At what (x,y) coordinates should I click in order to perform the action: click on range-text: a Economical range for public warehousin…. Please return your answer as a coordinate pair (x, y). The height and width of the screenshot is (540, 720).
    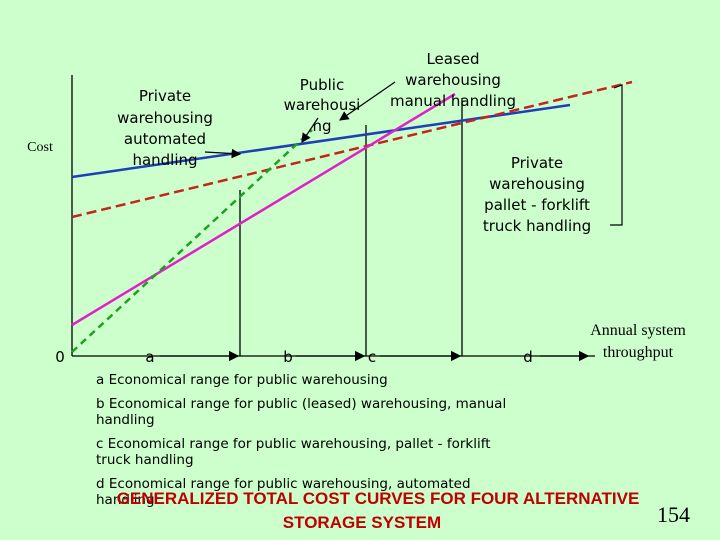
    Looking at the image, I should click on (242, 380).